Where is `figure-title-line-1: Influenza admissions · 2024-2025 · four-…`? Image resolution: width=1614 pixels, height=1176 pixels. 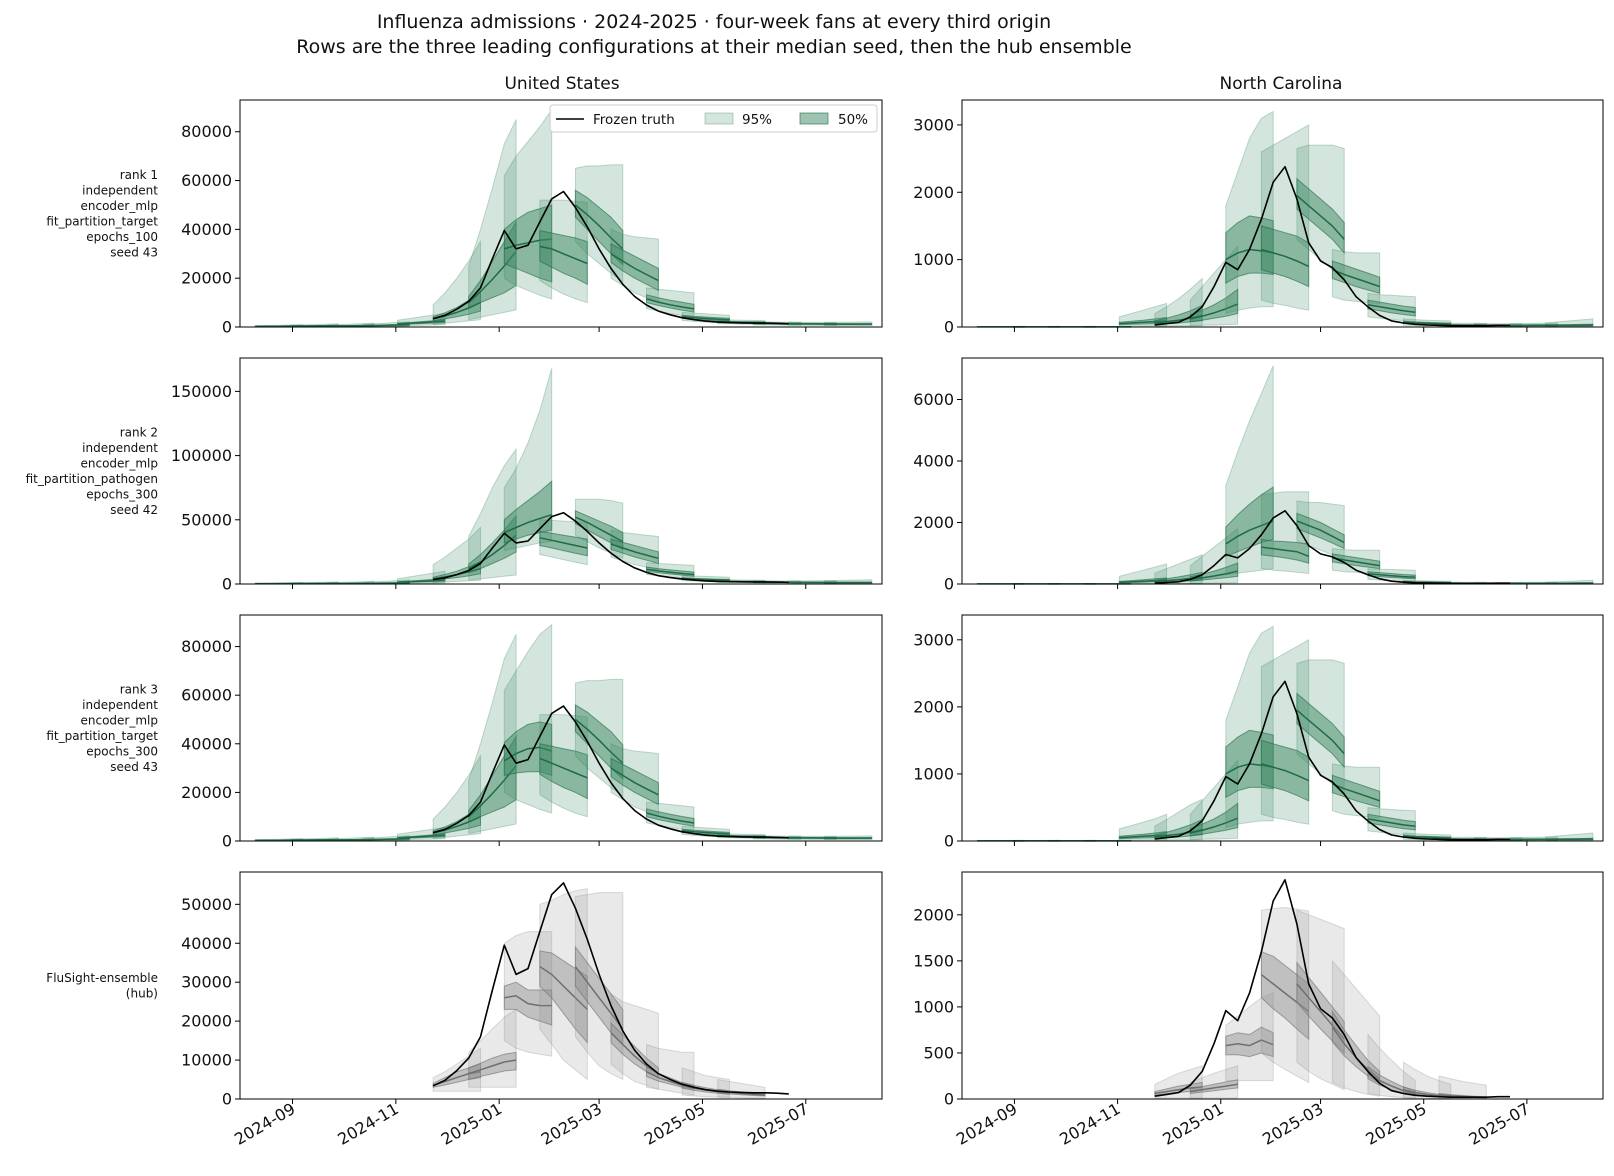
figure-title-line-1: Influenza admissions · 2024-2025 · four-… is located at coordinates (714, 22).